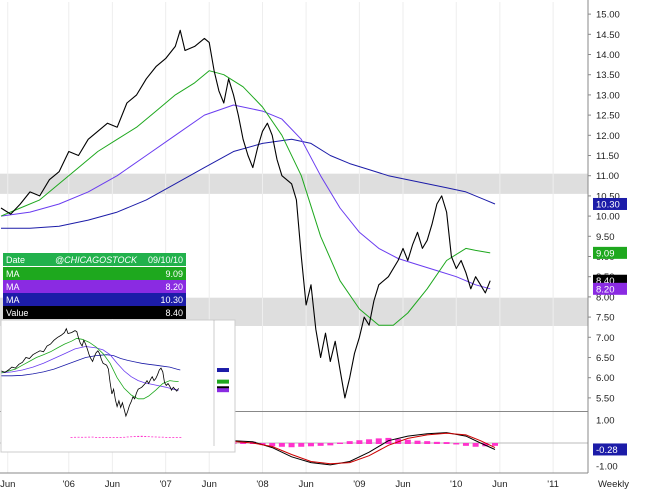 This screenshot has width=650, height=493. I want to click on lower-y-tick-label-0: 1.00, so click(605, 420).